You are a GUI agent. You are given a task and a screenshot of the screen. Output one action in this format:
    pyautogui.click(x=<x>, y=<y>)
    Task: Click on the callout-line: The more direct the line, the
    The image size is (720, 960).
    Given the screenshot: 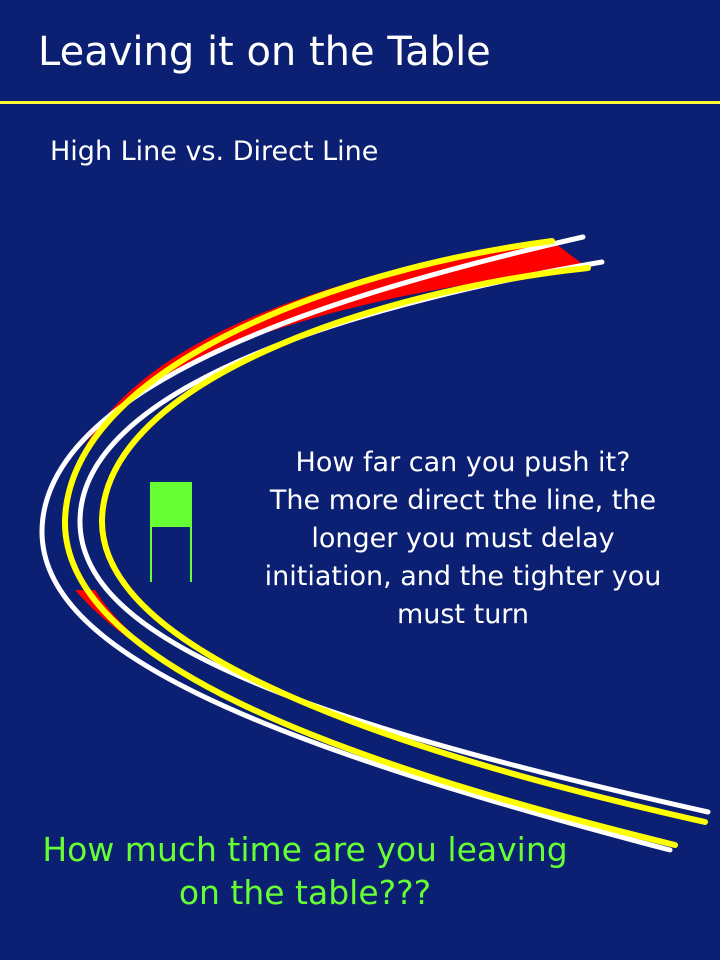 What is the action you would take?
    pyautogui.click(x=463, y=500)
    